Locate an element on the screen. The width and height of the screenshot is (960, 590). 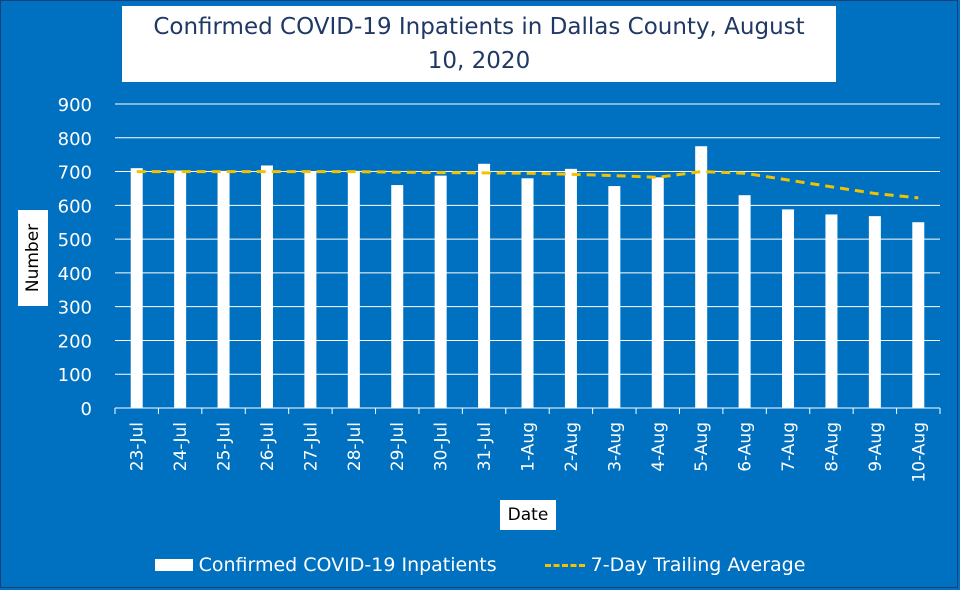
x-tick-label: 28-Jul is located at coordinates (355, 446).